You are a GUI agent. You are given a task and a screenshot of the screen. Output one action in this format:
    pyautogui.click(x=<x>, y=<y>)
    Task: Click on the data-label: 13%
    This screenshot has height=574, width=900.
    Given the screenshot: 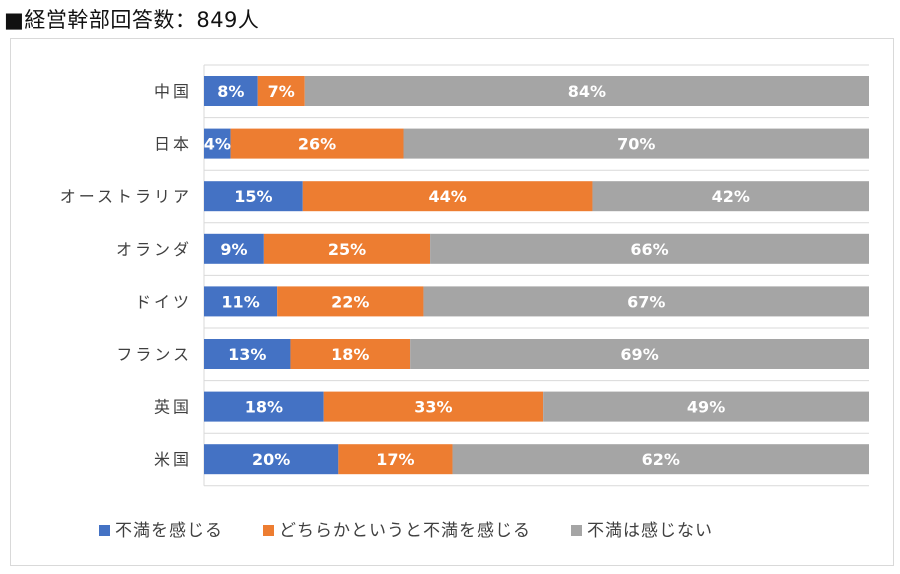 What is the action you would take?
    pyautogui.click(x=247, y=354)
    